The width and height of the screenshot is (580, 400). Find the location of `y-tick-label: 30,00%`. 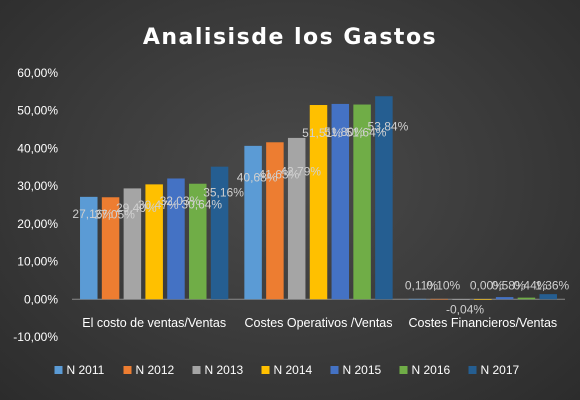

y-tick-label: 30,00% is located at coordinates (37, 186).